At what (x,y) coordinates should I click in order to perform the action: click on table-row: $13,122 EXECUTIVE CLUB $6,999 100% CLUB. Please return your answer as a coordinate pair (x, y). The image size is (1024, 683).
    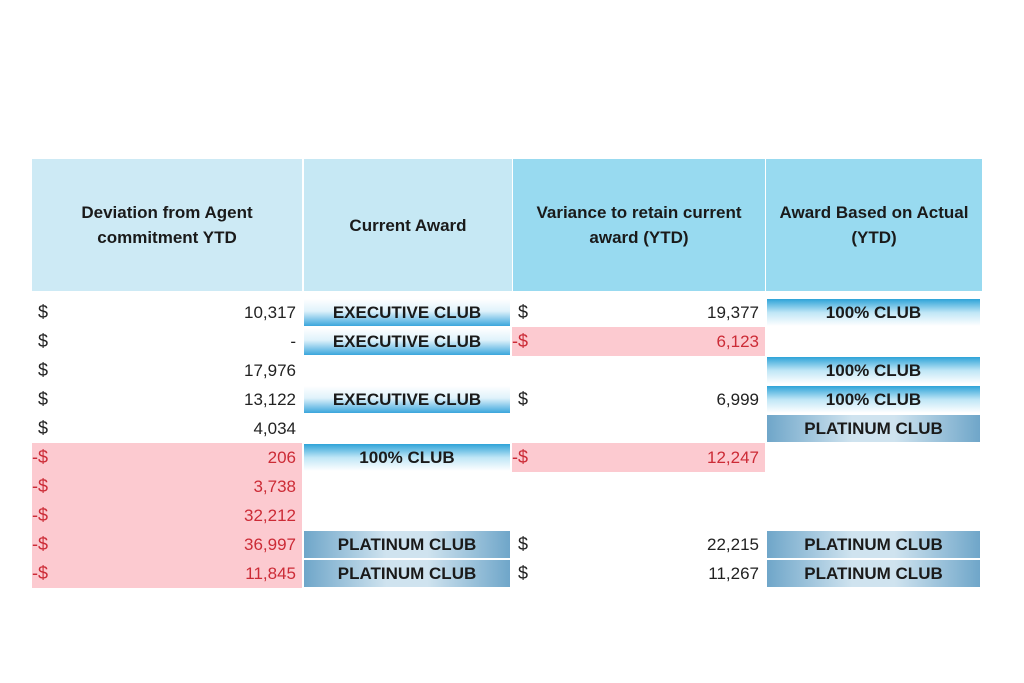
    Looking at the image, I should click on (507, 399).